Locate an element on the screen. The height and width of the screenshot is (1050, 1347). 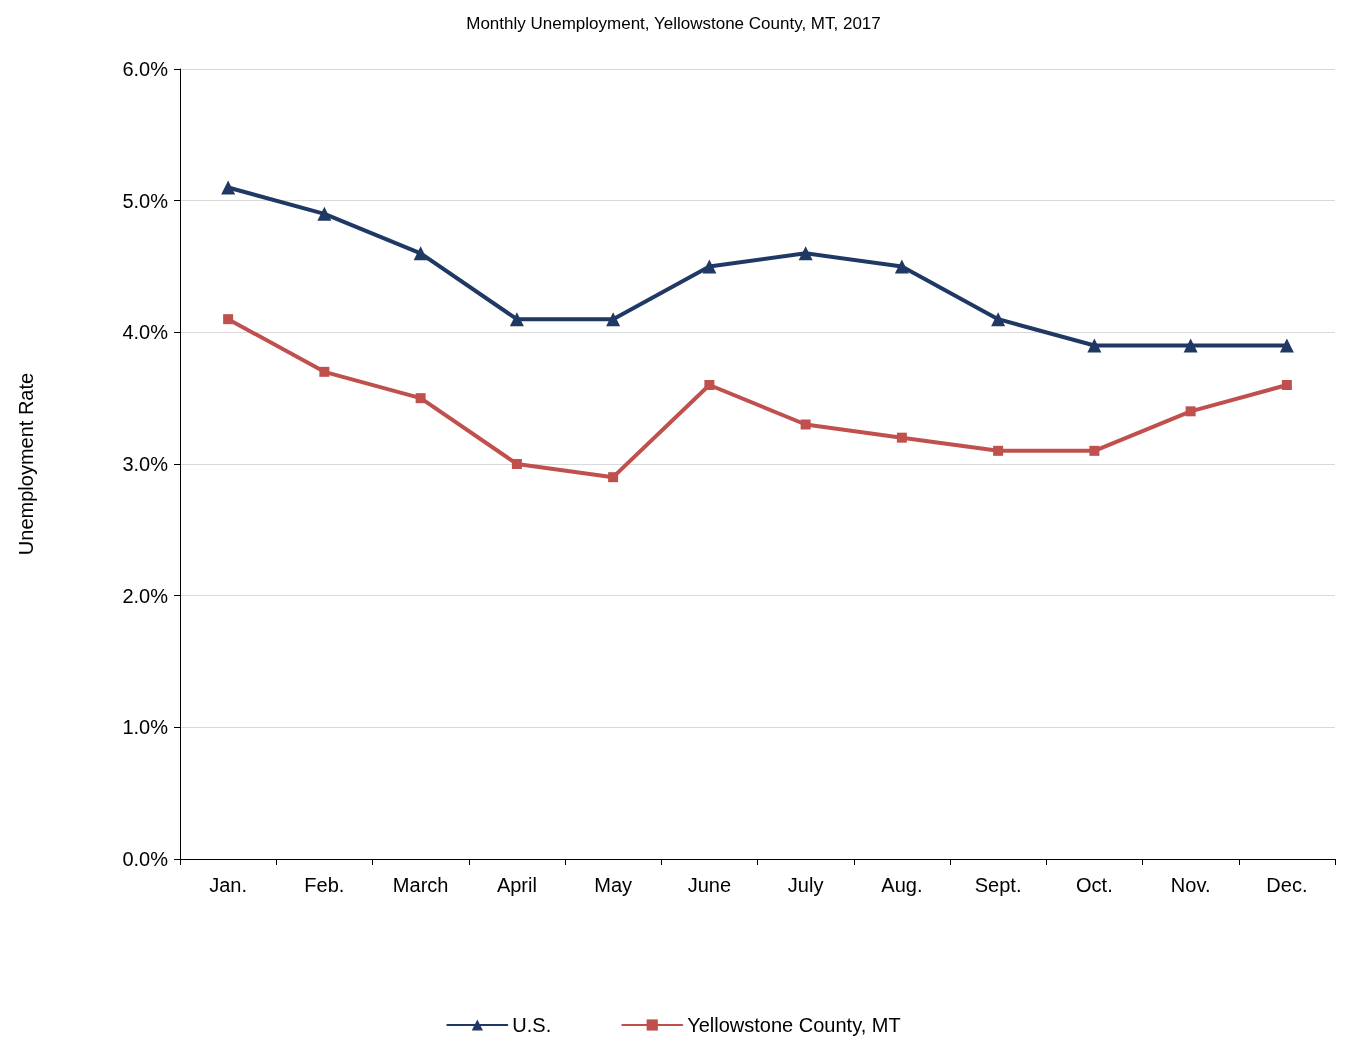
x-tick-label: May is located at coordinates (613, 885).